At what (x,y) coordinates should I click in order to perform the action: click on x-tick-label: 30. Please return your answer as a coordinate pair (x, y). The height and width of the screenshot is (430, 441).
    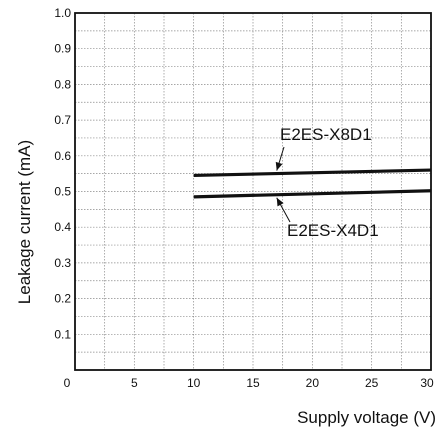
    Looking at the image, I should click on (427, 383).